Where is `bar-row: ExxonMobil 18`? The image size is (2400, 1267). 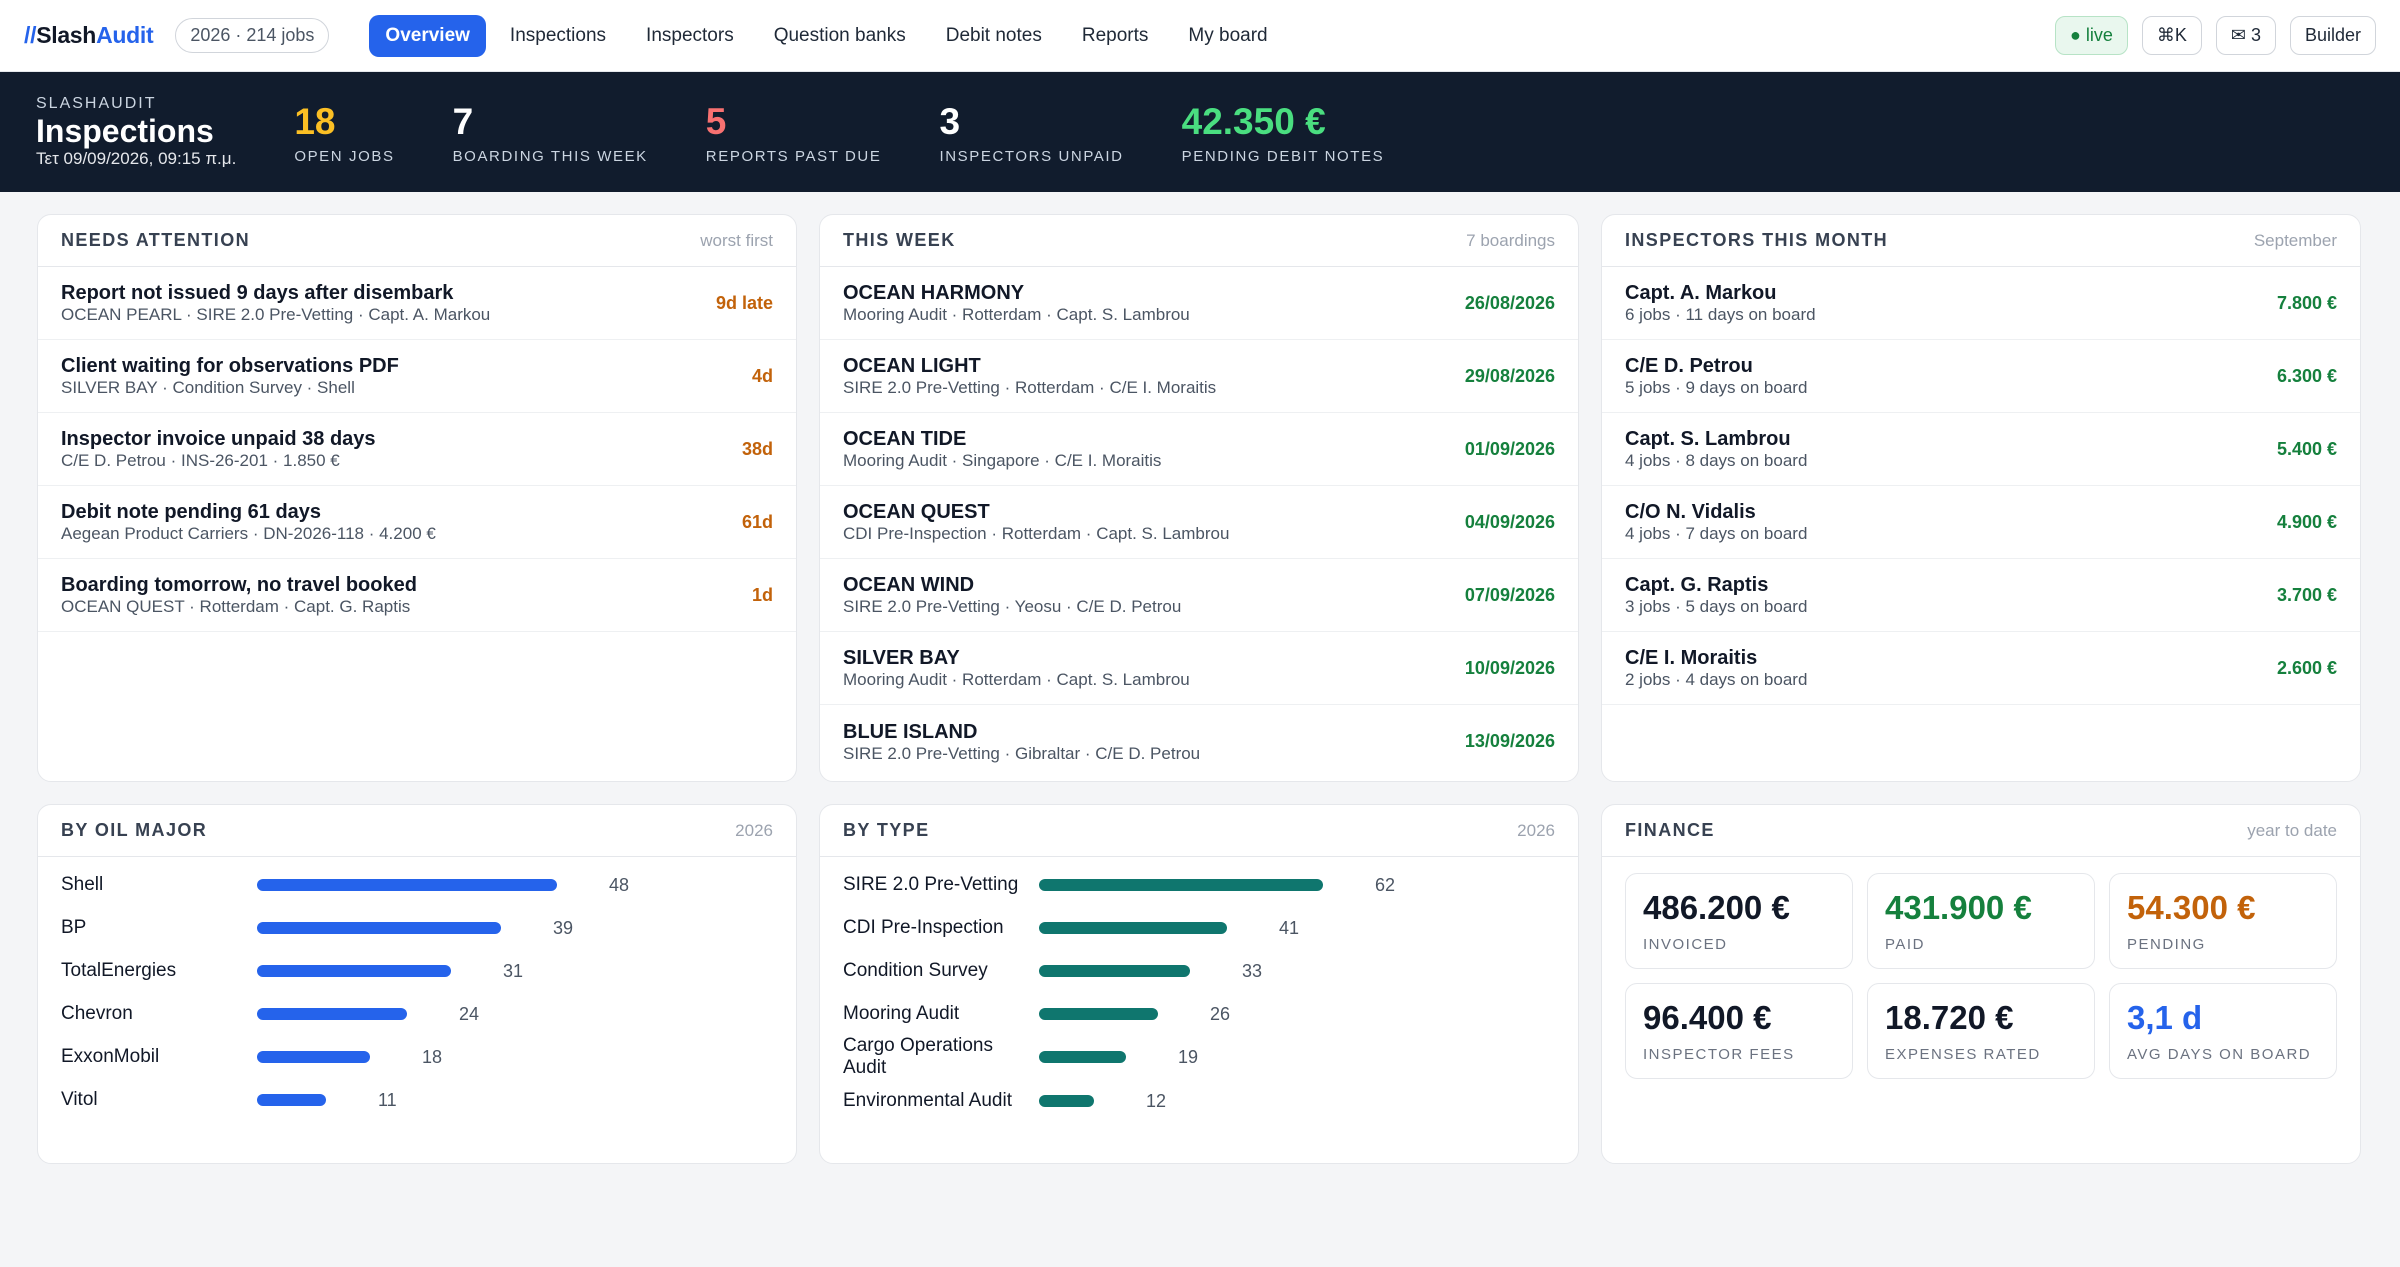 bar-row: ExxonMobil 18 is located at coordinates (417, 1056).